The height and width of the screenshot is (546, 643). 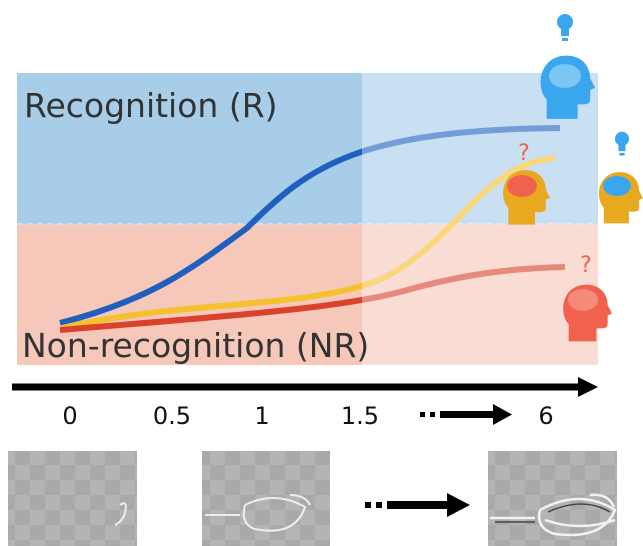 I want to click on tick-label: 6, so click(x=545, y=416).